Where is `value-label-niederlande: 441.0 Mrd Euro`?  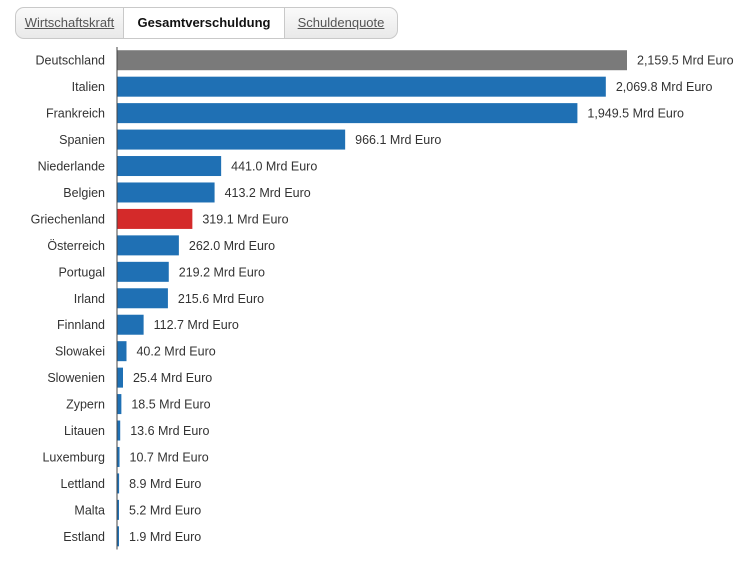 value-label-niederlande: 441.0 Mrd Euro is located at coordinates (274, 167).